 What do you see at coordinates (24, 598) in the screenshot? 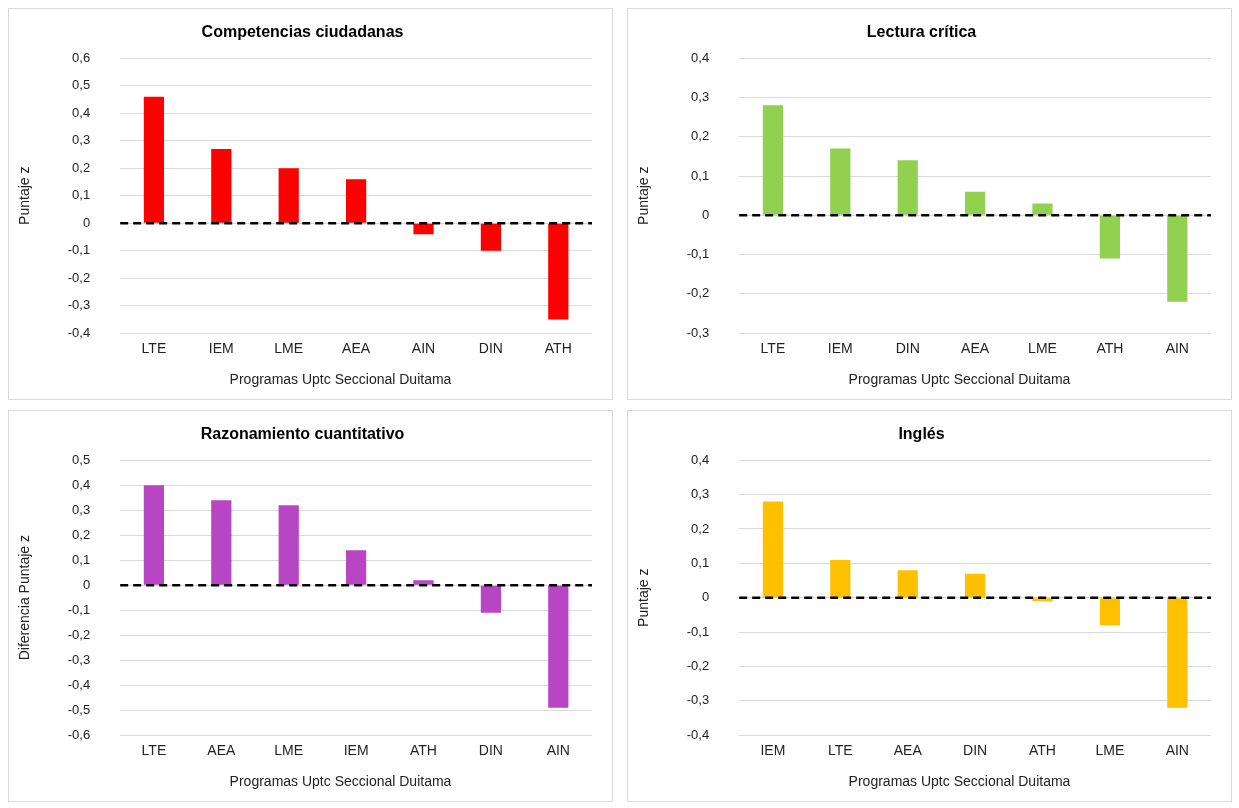
I see `y-axis-title: Diferencia Puntaje z` at bounding box center [24, 598].